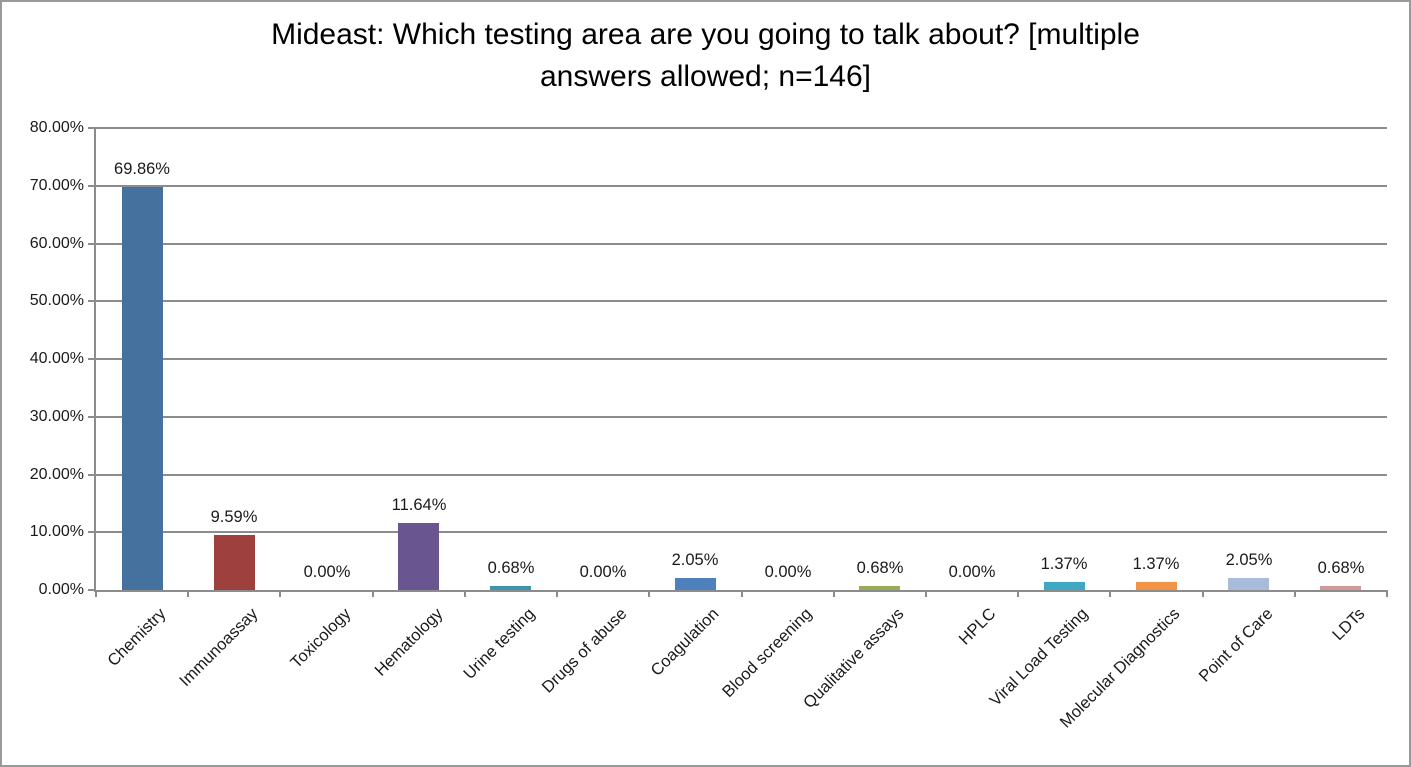  Describe the element at coordinates (1156, 586) in the screenshot. I see `bar-molecular-diagnostics` at that location.